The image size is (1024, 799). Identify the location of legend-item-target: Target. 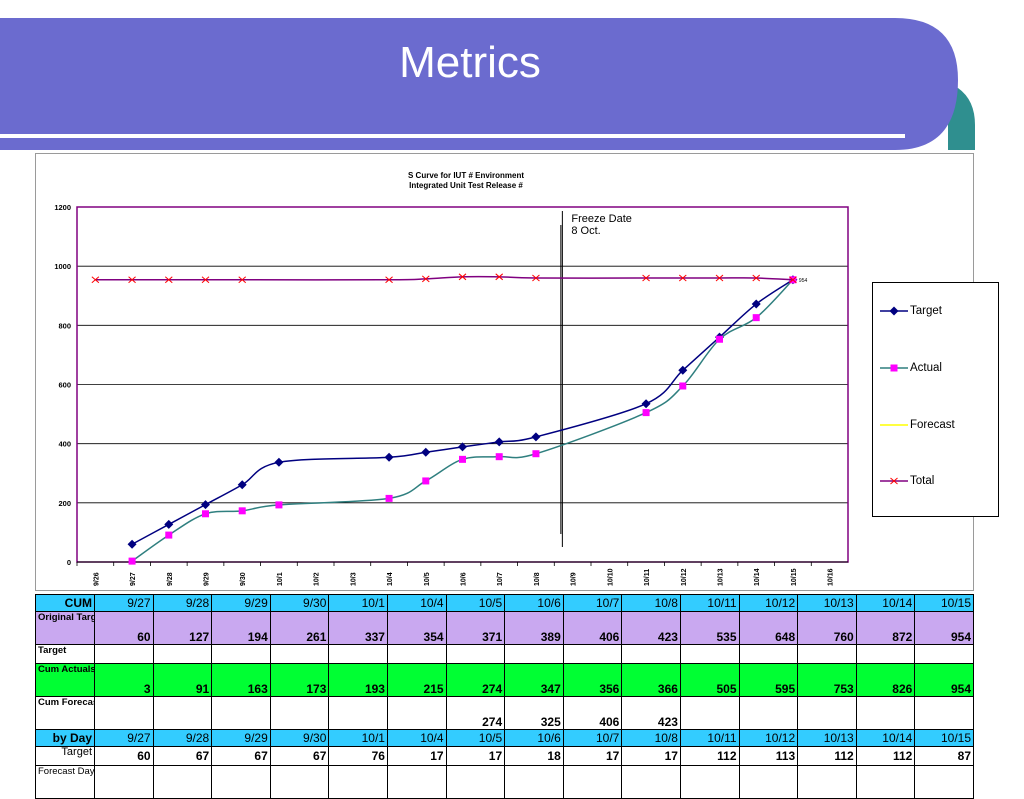
(910, 311).